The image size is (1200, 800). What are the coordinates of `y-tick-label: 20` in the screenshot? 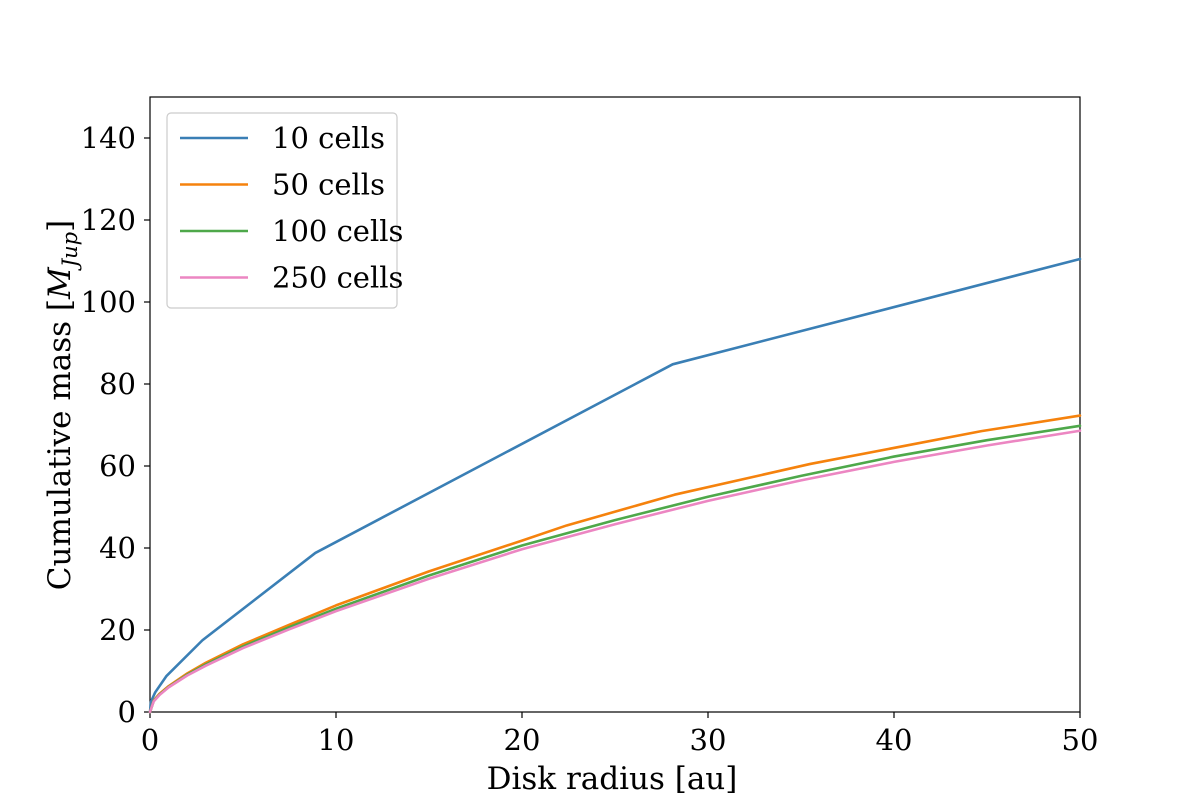 It's located at (117, 630).